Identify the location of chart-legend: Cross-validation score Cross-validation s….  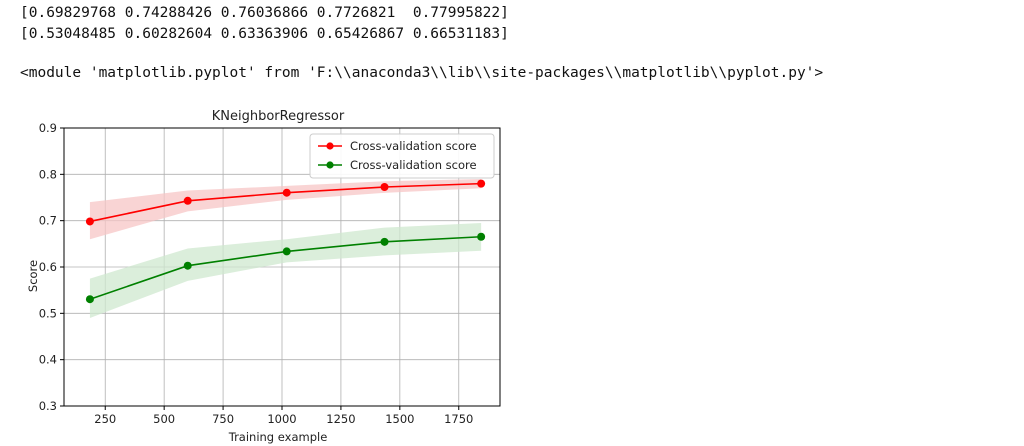
(402, 156).